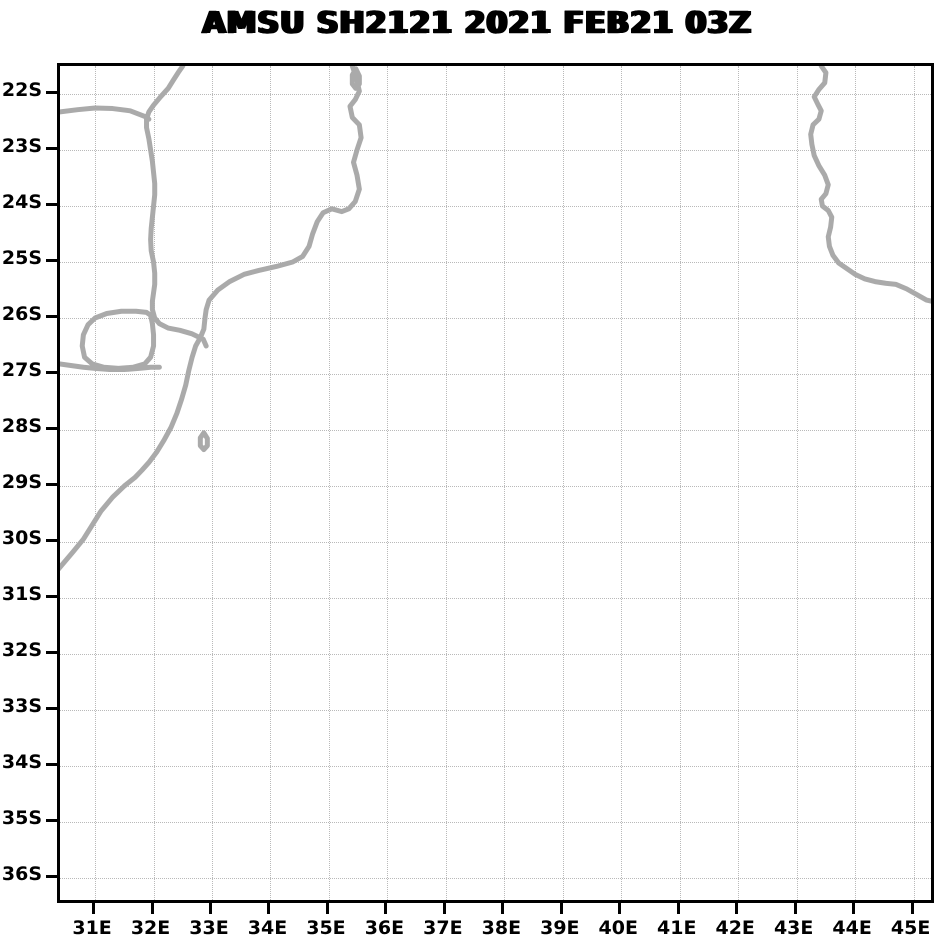  I want to click on y-tick-24s, so click(51, 204).